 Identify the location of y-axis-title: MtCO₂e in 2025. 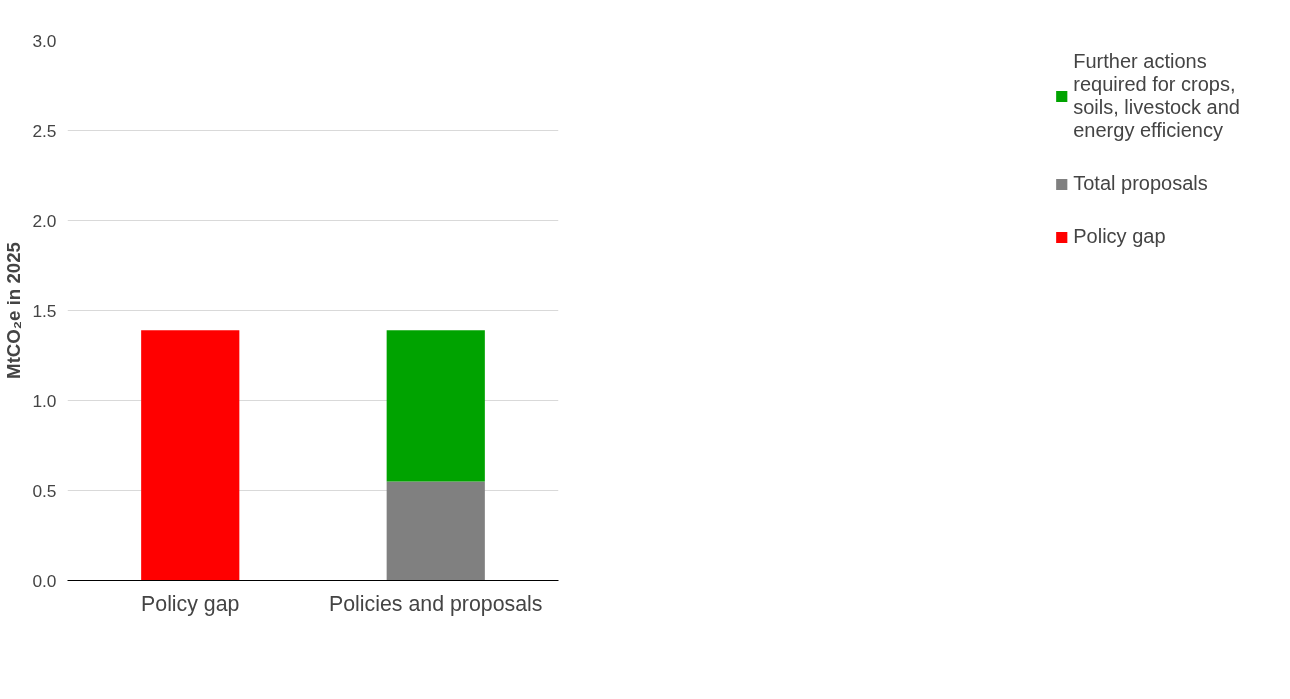
(14, 310).